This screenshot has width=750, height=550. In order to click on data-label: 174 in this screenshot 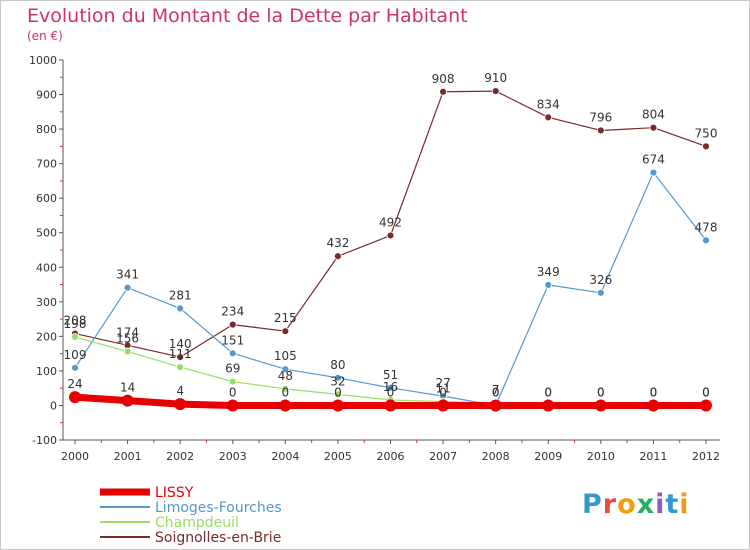, I will do `click(127, 332)`.